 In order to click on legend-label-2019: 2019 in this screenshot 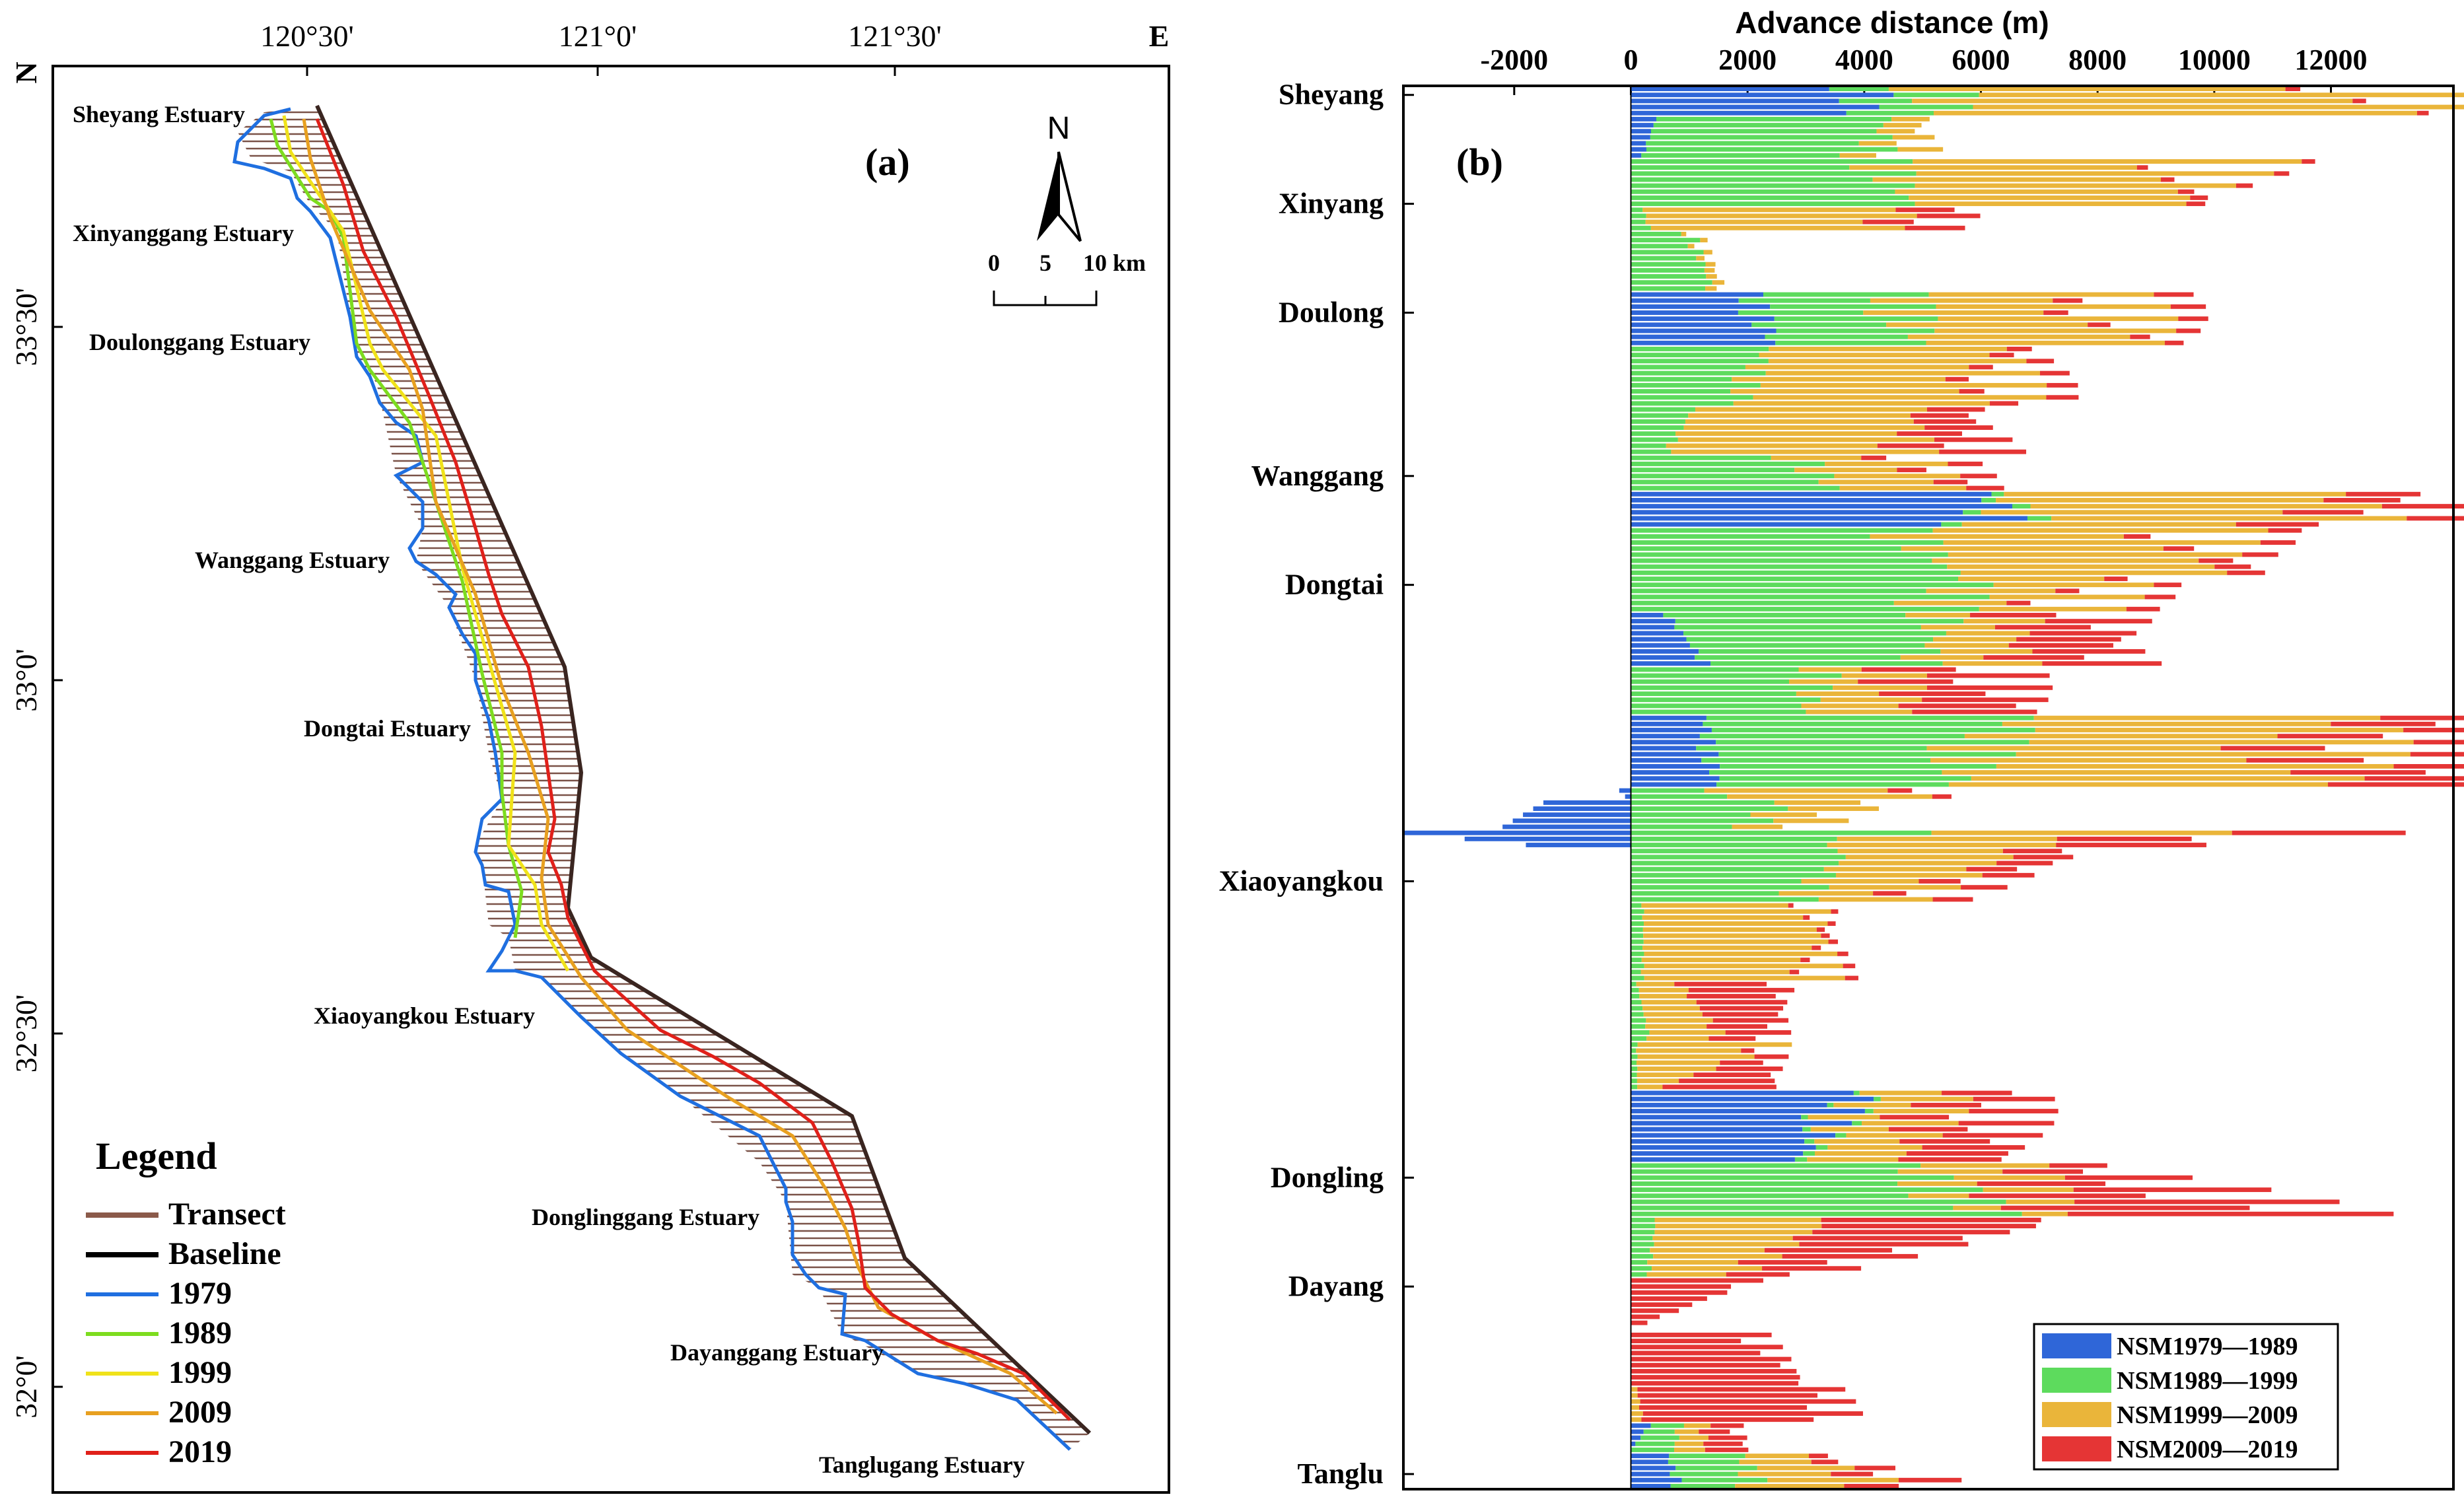, I will do `click(200, 1452)`.